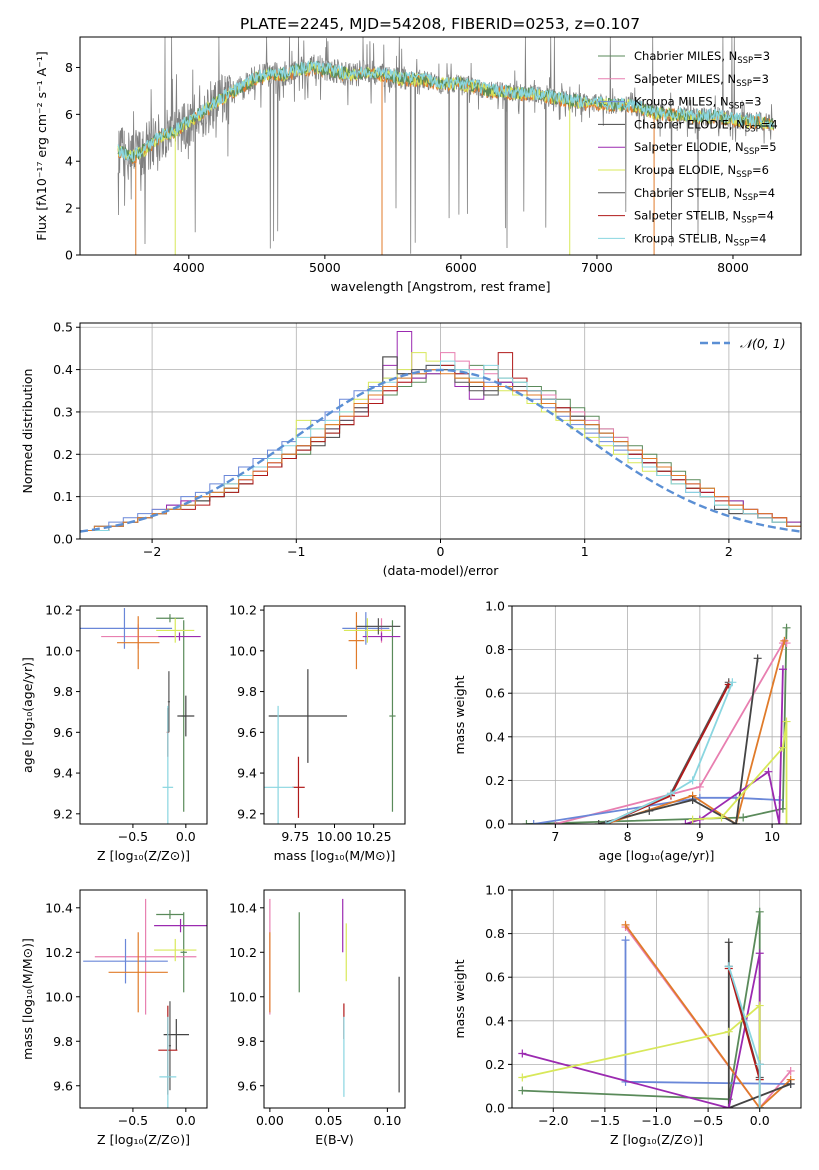 Image resolution: width=819 pixels, height=1170 pixels. I want to click on y-tick-label: 9.8, so click(63, 1041).